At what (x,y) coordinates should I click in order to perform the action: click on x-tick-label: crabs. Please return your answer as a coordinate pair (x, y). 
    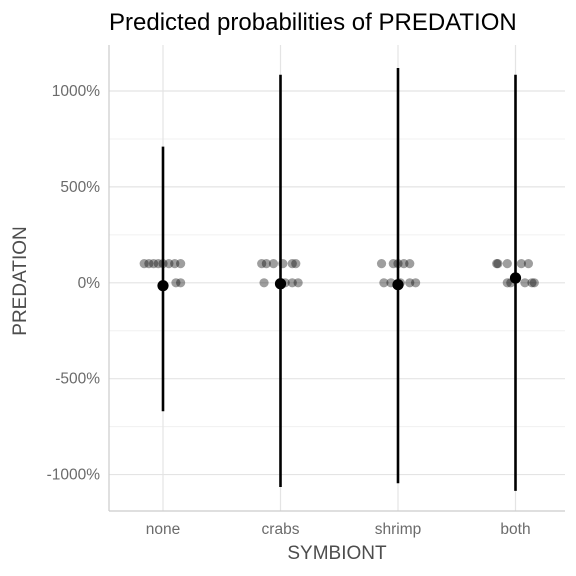
    Looking at the image, I should click on (281, 529).